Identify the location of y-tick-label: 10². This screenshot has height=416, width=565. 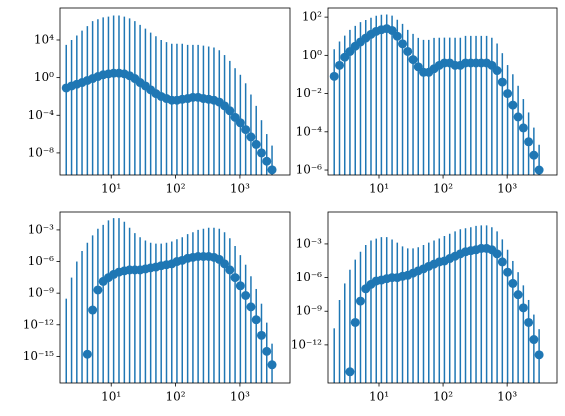
(312, 17).